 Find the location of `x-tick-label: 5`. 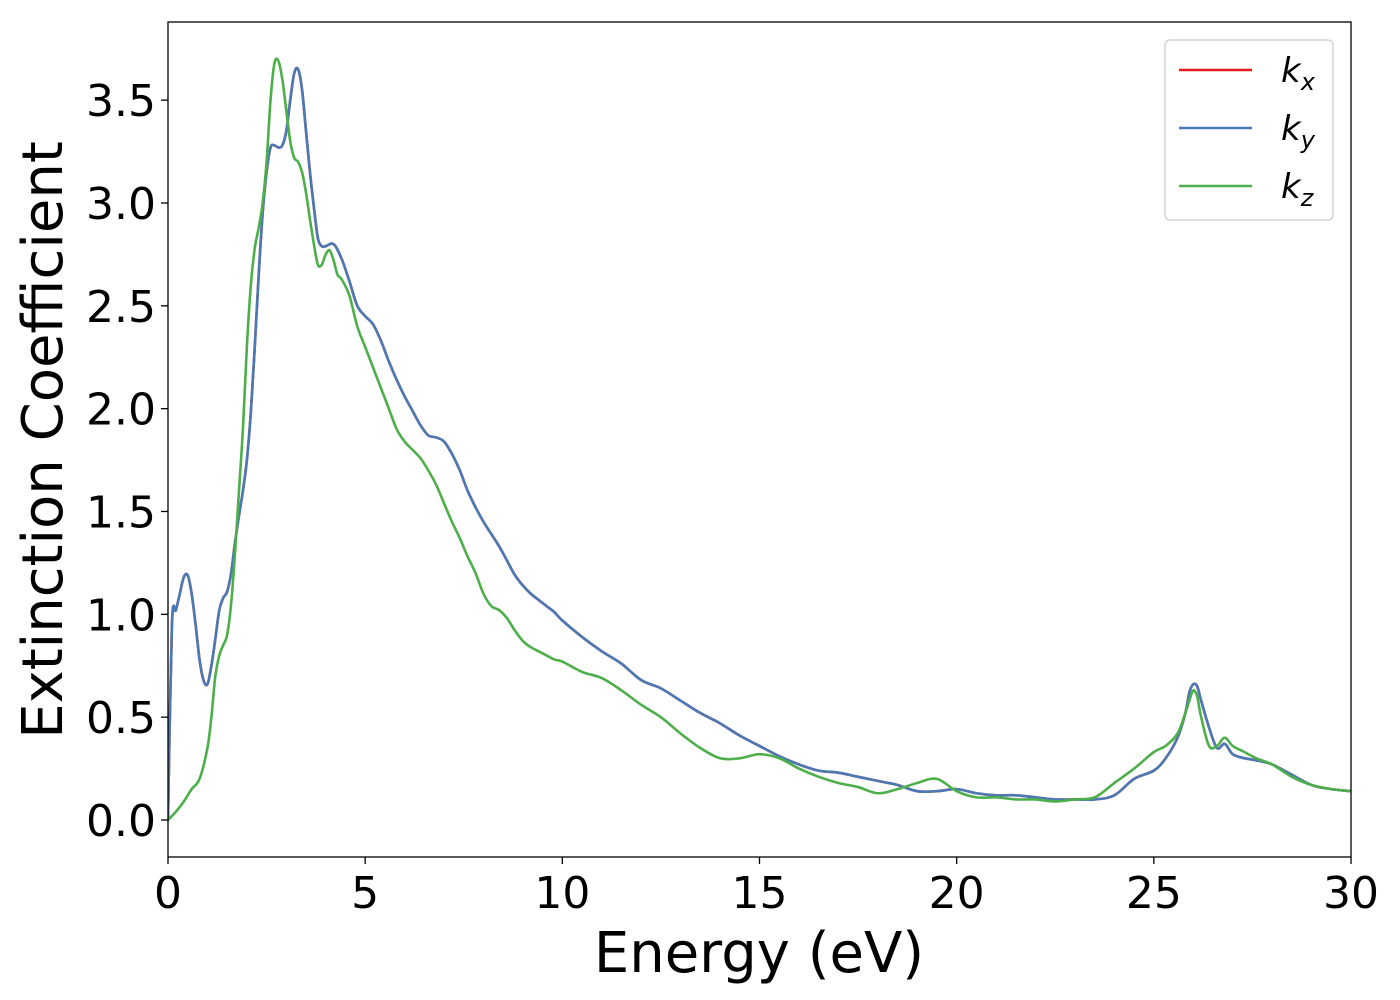

x-tick-label: 5 is located at coordinates (365, 893).